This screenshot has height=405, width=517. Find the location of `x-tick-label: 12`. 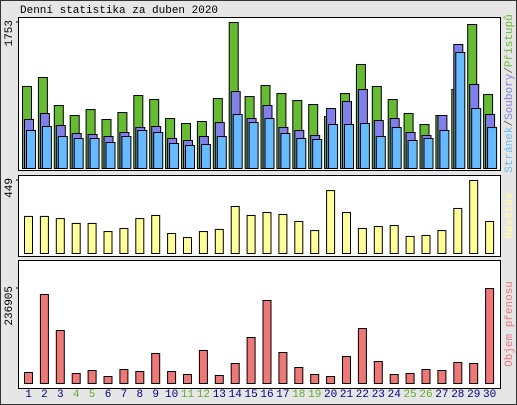

x-tick-label: 12 is located at coordinates (203, 395).